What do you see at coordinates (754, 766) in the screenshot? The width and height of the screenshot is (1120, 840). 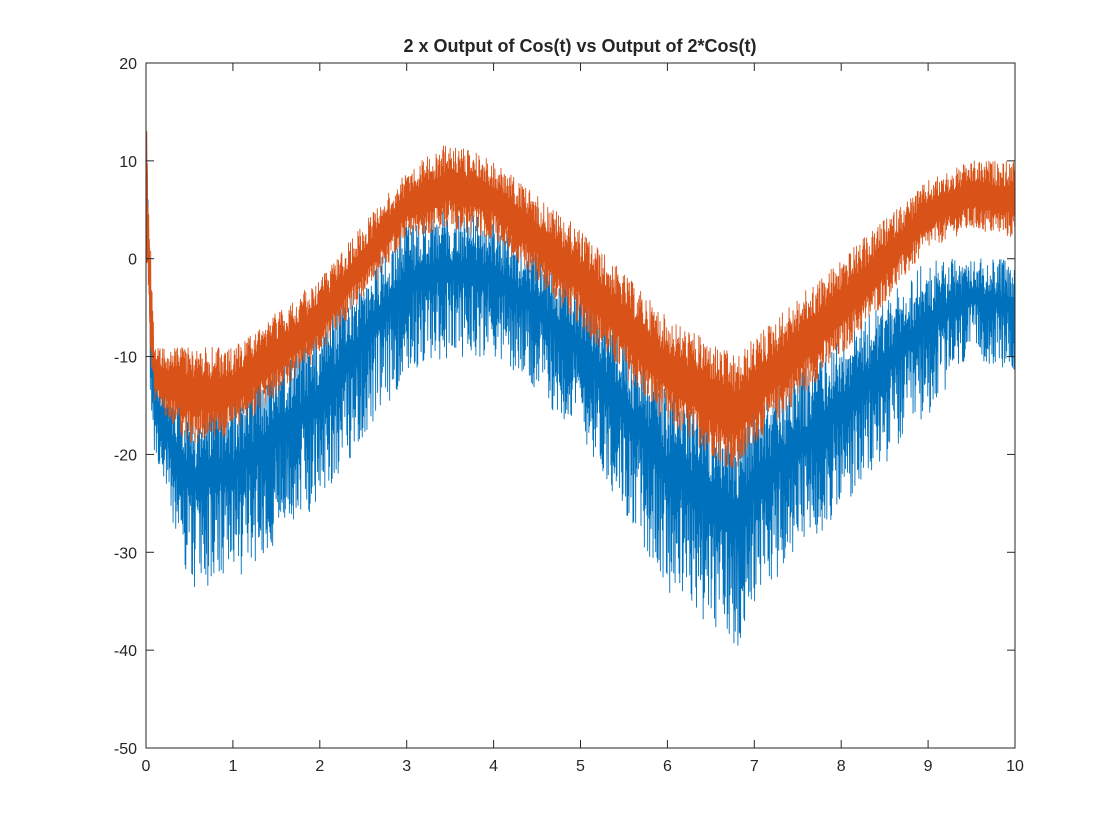 I see `x-tick-label: 7` at bounding box center [754, 766].